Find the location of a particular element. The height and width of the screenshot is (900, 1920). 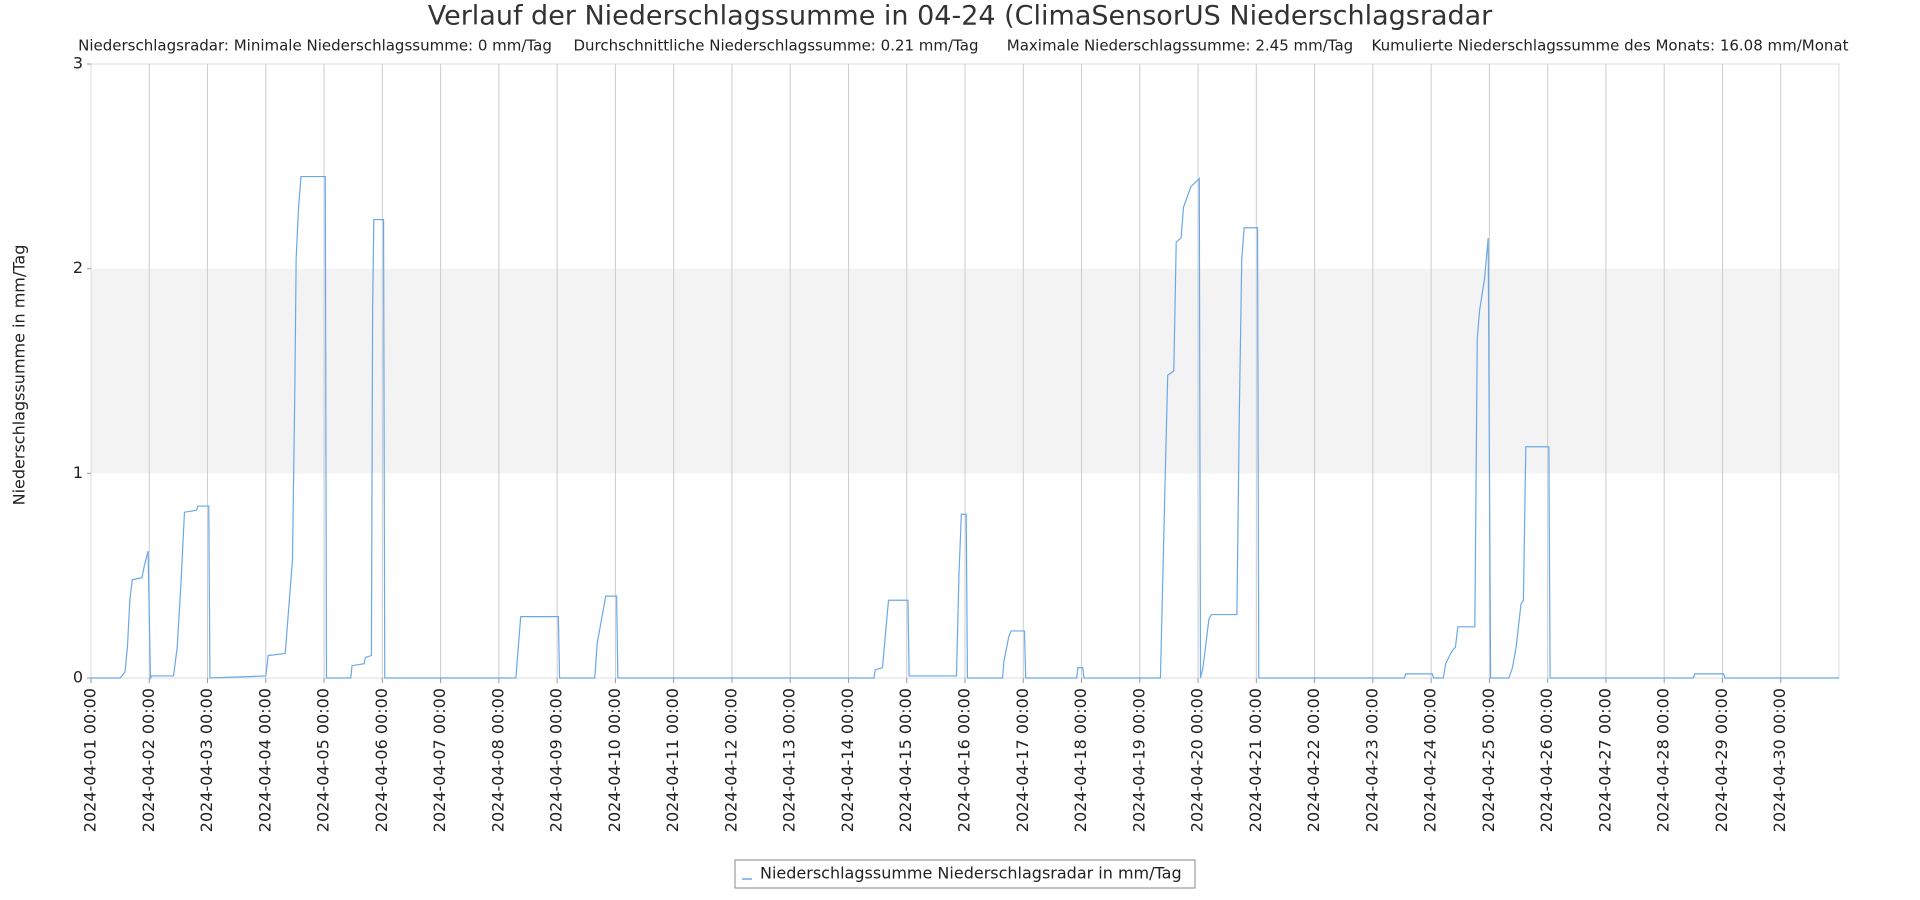

x-tick-label: 2024-04-11 00:00 is located at coordinates (672, 760).